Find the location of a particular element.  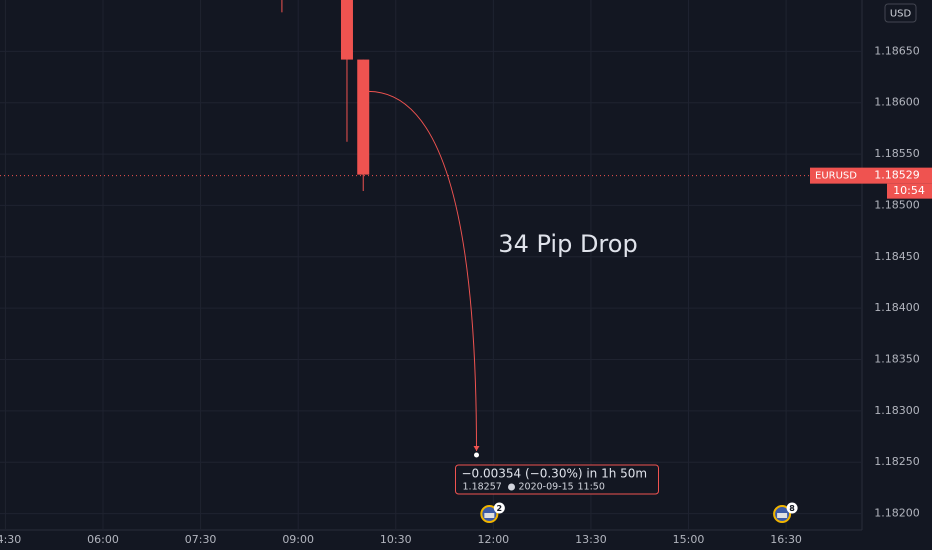

measure-point is located at coordinates (477, 455).